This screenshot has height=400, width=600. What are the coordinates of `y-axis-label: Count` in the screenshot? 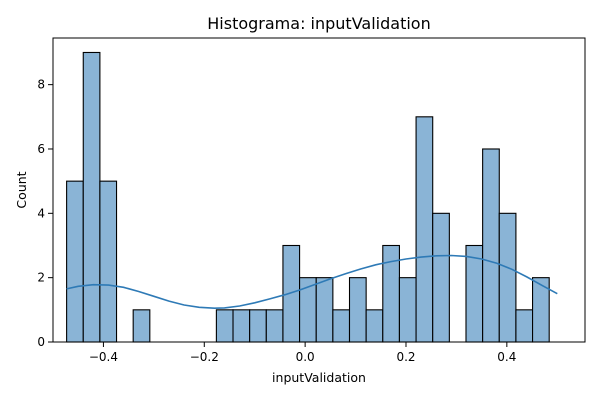 It's located at (21, 189).